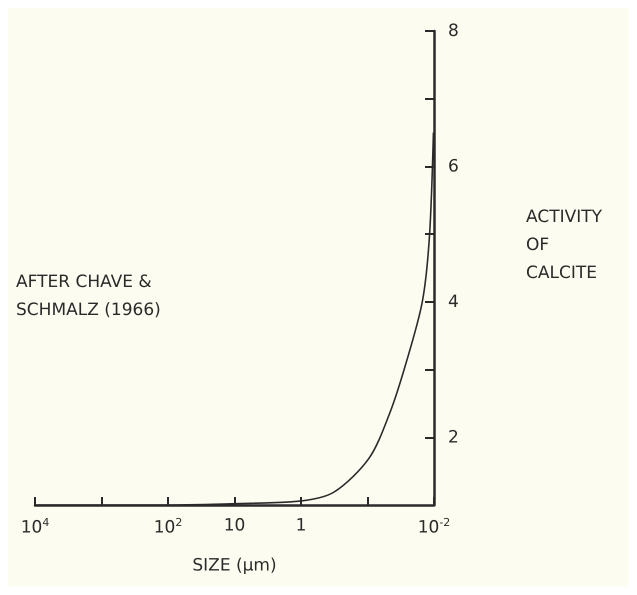 The image size is (637, 595). I want to click on y-tick-label: 4, so click(453, 302).